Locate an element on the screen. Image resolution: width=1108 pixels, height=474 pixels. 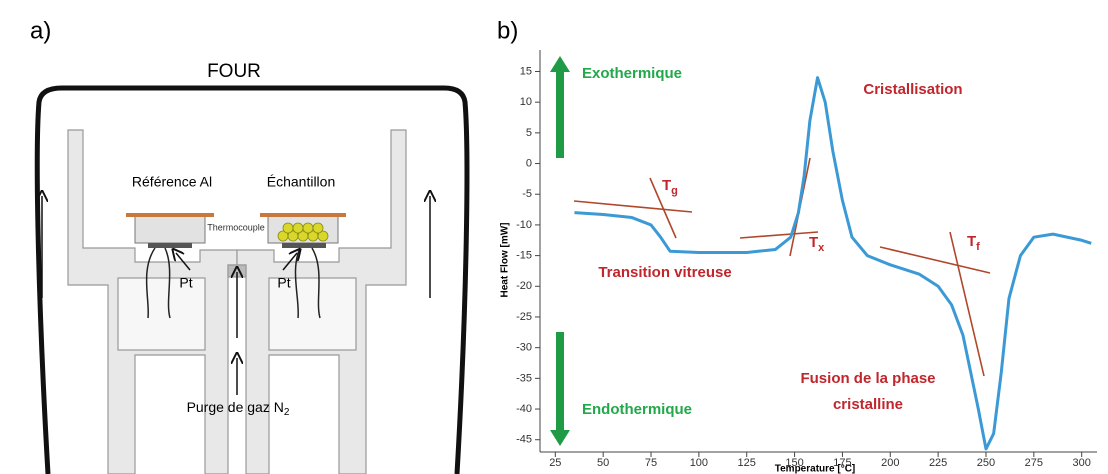
y-tick-label: 0 is located at coordinates (529, 163).